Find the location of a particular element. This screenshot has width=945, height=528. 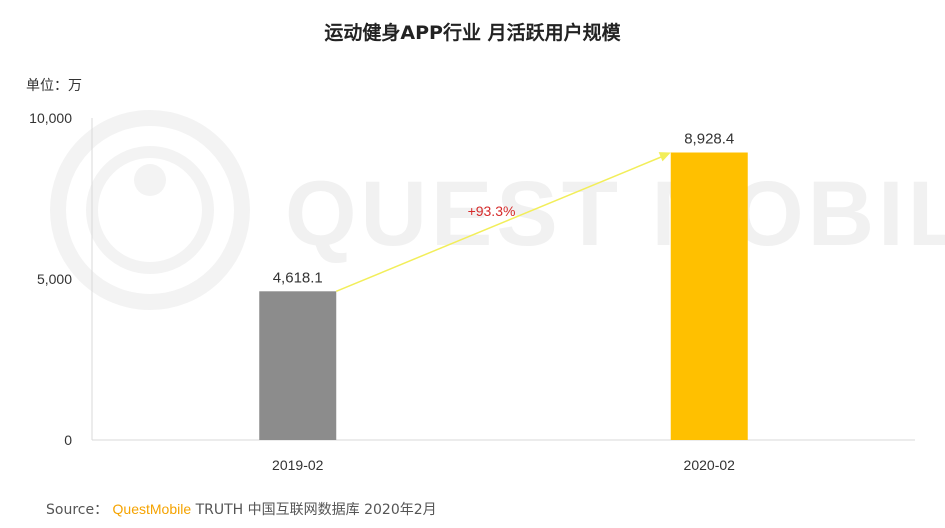

watermark-text: QUEST MOBILE is located at coordinates (615, 214).